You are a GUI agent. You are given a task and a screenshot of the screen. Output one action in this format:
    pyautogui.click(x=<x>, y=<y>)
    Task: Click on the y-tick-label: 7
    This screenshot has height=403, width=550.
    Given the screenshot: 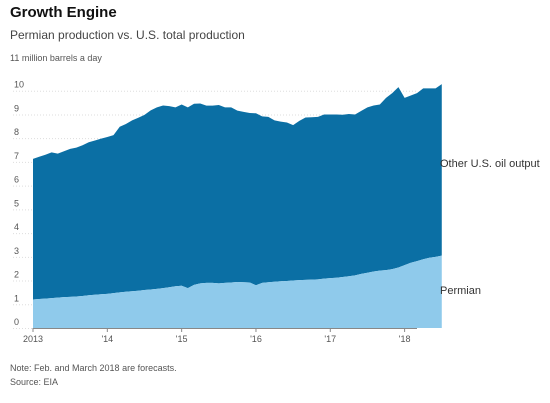 What is the action you would take?
    pyautogui.click(x=16, y=156)
    